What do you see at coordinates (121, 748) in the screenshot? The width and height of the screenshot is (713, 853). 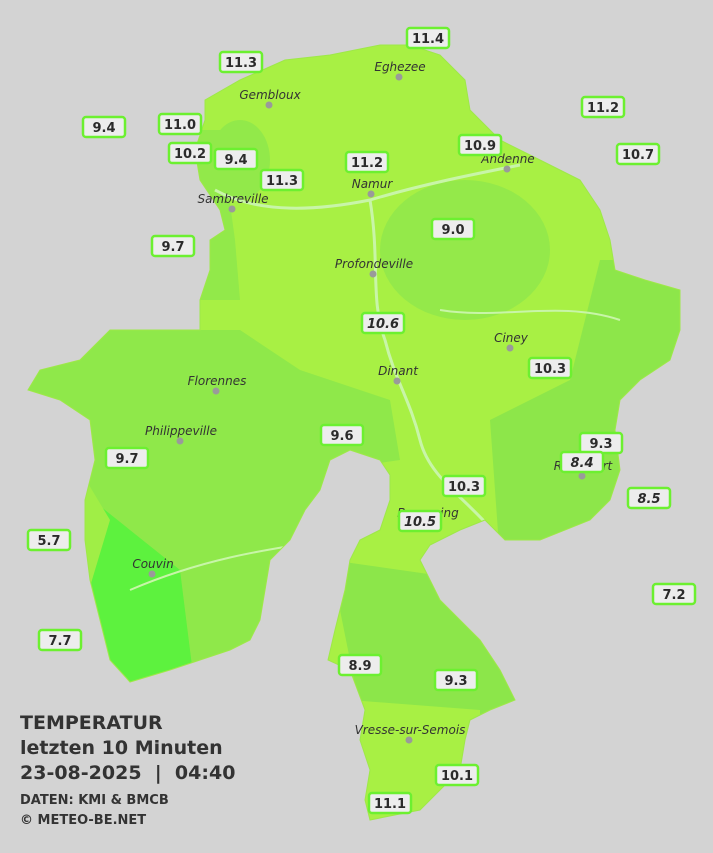 I see `title-line: letzten 10 Minuten` at bounding box center [121, 748].